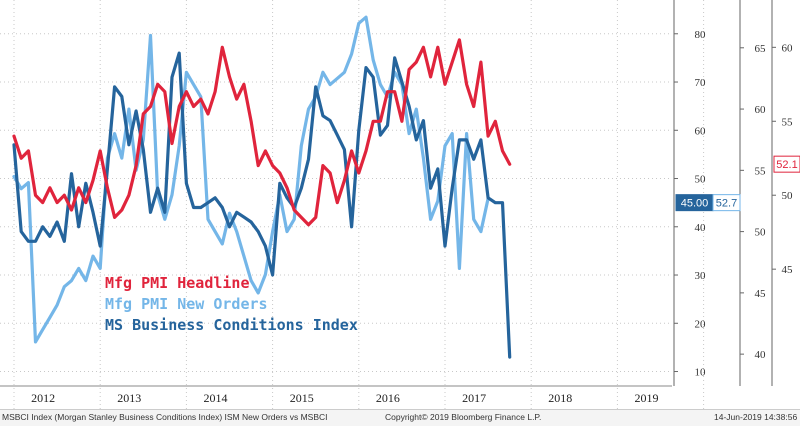  I want to click on svg-text: 45.00, so click(695, 204).